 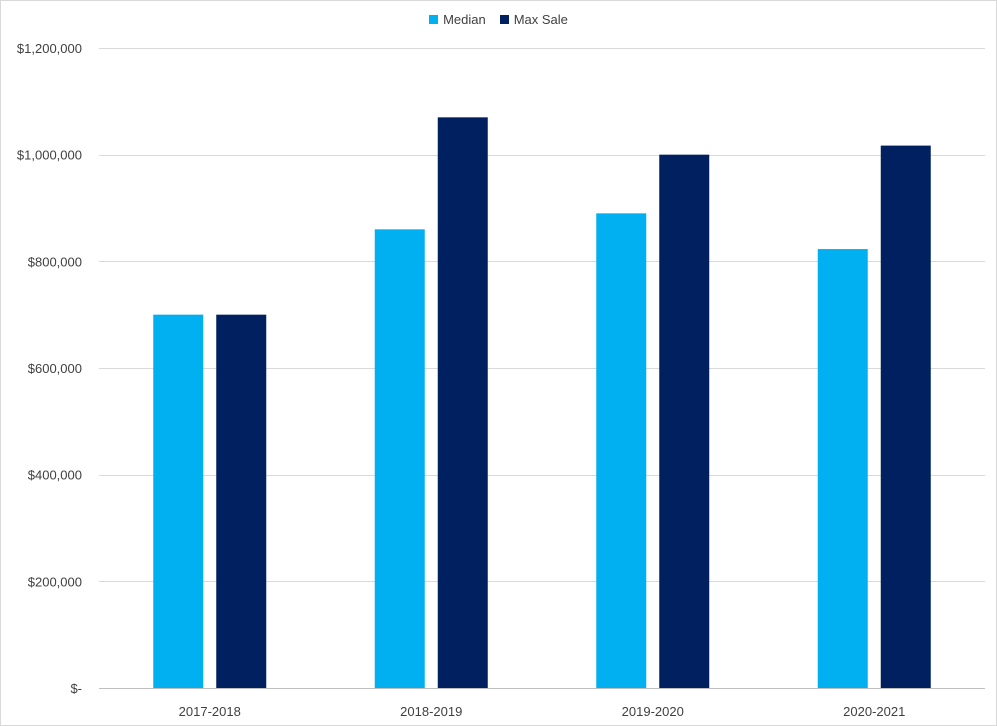 What do you see at coordinates (241, 501) in the screenshot?
I see `bar-max-sale-2017-2018` at bounding box center [241, 501].